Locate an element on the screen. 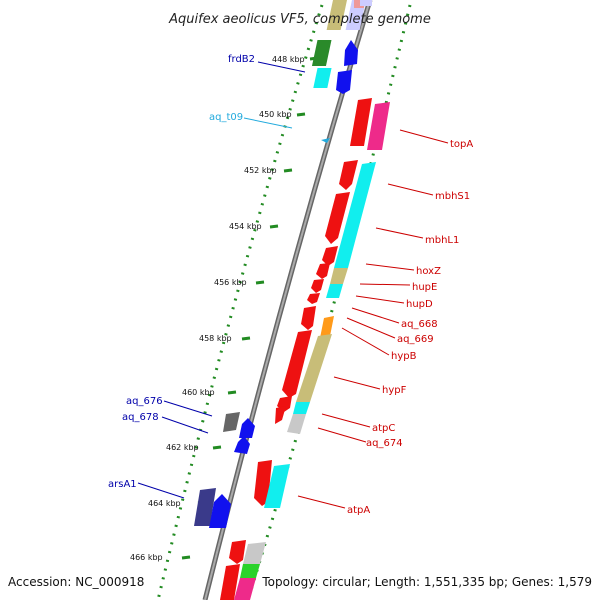 The width and height of the screenshot is (600, 600). tick-label: 462 kbp is located at coordinates (182, 447).